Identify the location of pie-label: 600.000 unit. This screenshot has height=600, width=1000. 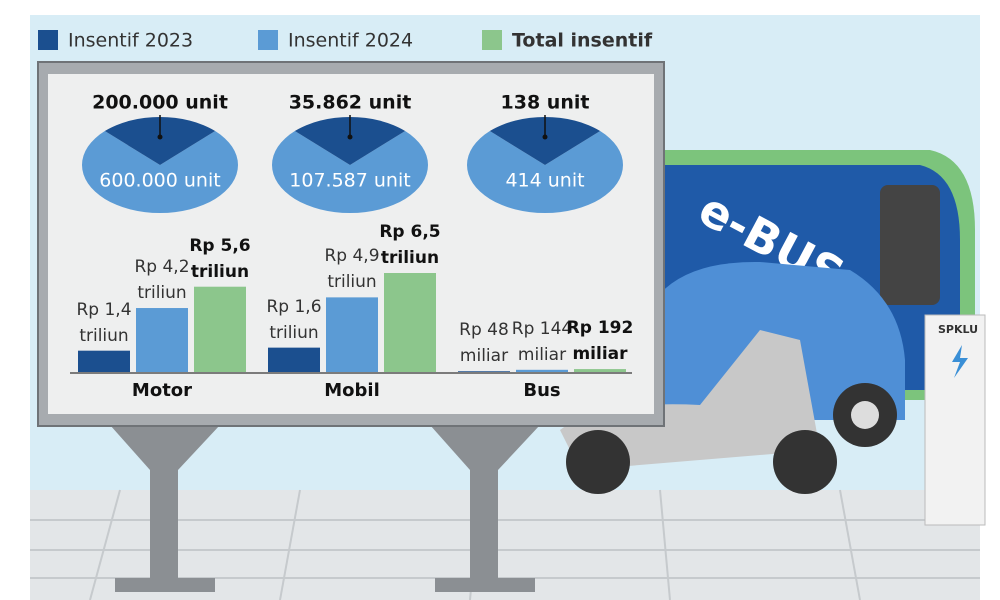
(159, 181).